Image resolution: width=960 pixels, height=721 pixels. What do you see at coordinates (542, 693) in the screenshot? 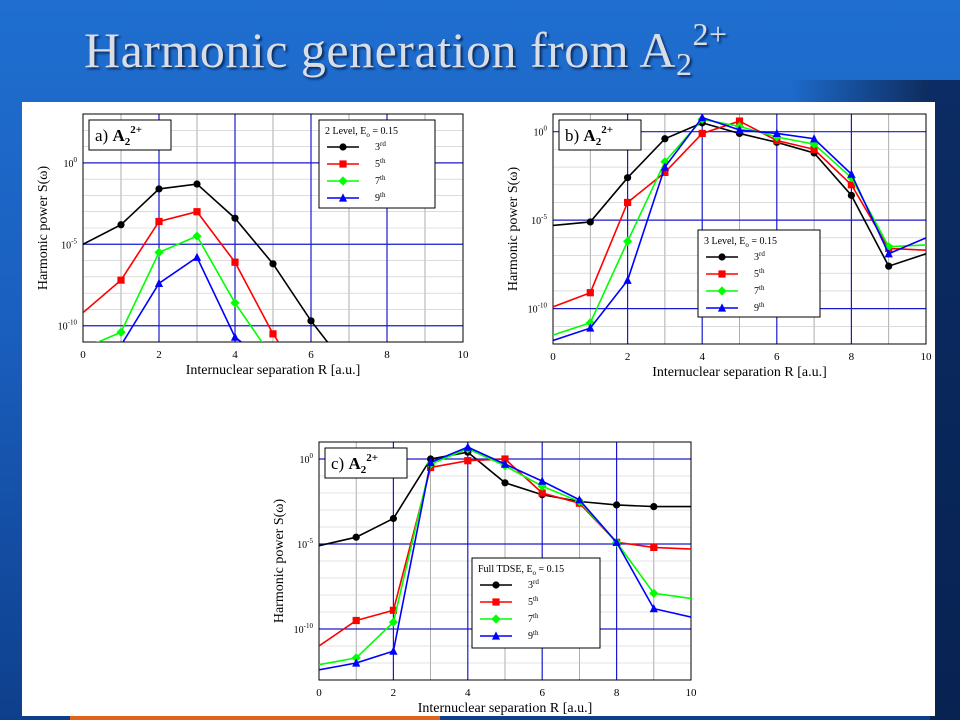
I see `x-tick-label: 6` at bounding box center [542, 693].